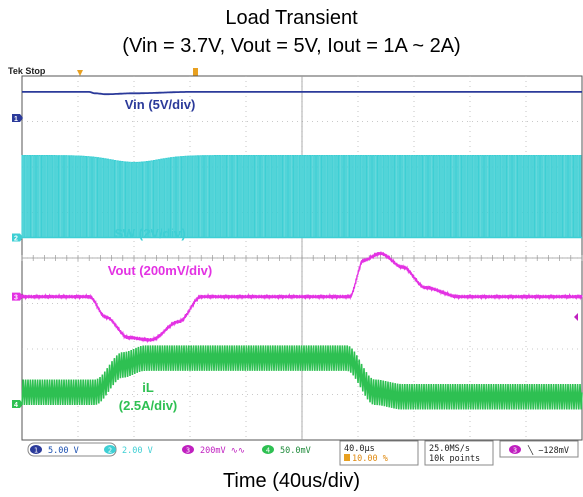 Image resolution: width=583 pixels, height=497 pixels. Describe the element at coordinates (148, 387) in the screenshot. I see `series-label-il-line-1: iL` at that location.